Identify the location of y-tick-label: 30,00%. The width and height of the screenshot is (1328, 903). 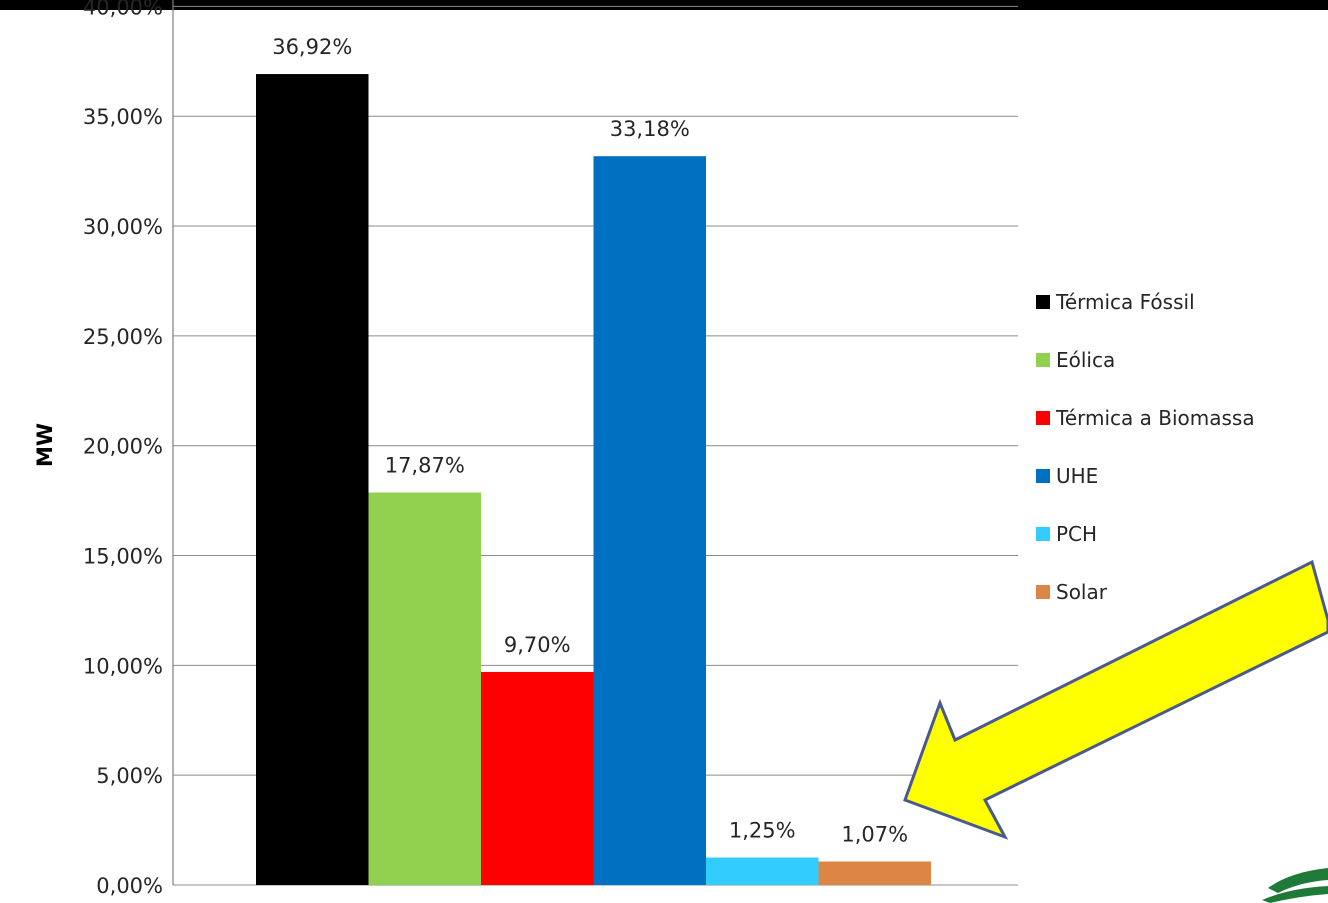
(123, 227).